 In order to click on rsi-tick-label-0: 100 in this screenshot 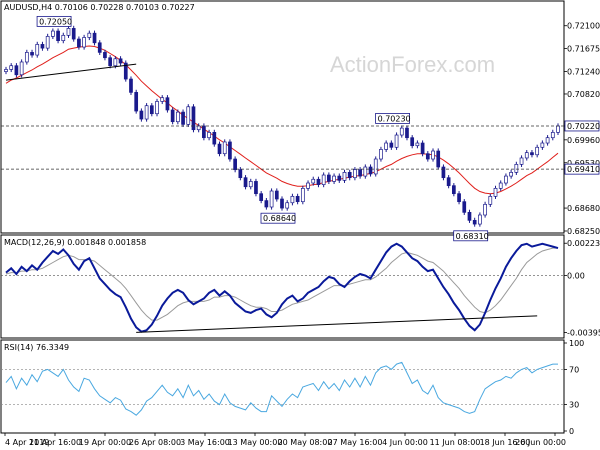, I will do `click(576, 343)`.